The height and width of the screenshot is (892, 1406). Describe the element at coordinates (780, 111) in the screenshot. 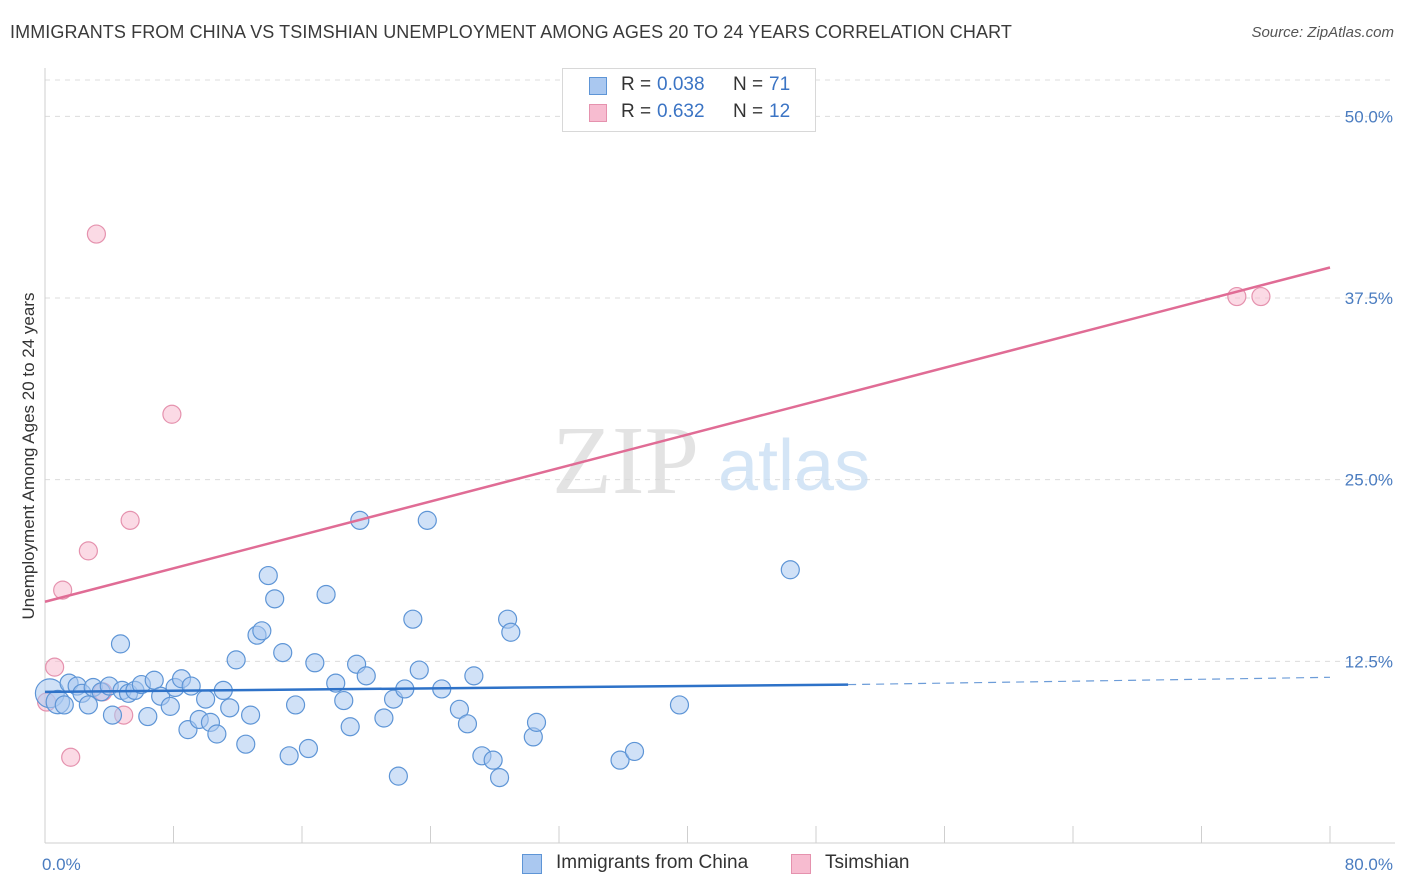

I see `legend-n-value: 12` at that location.